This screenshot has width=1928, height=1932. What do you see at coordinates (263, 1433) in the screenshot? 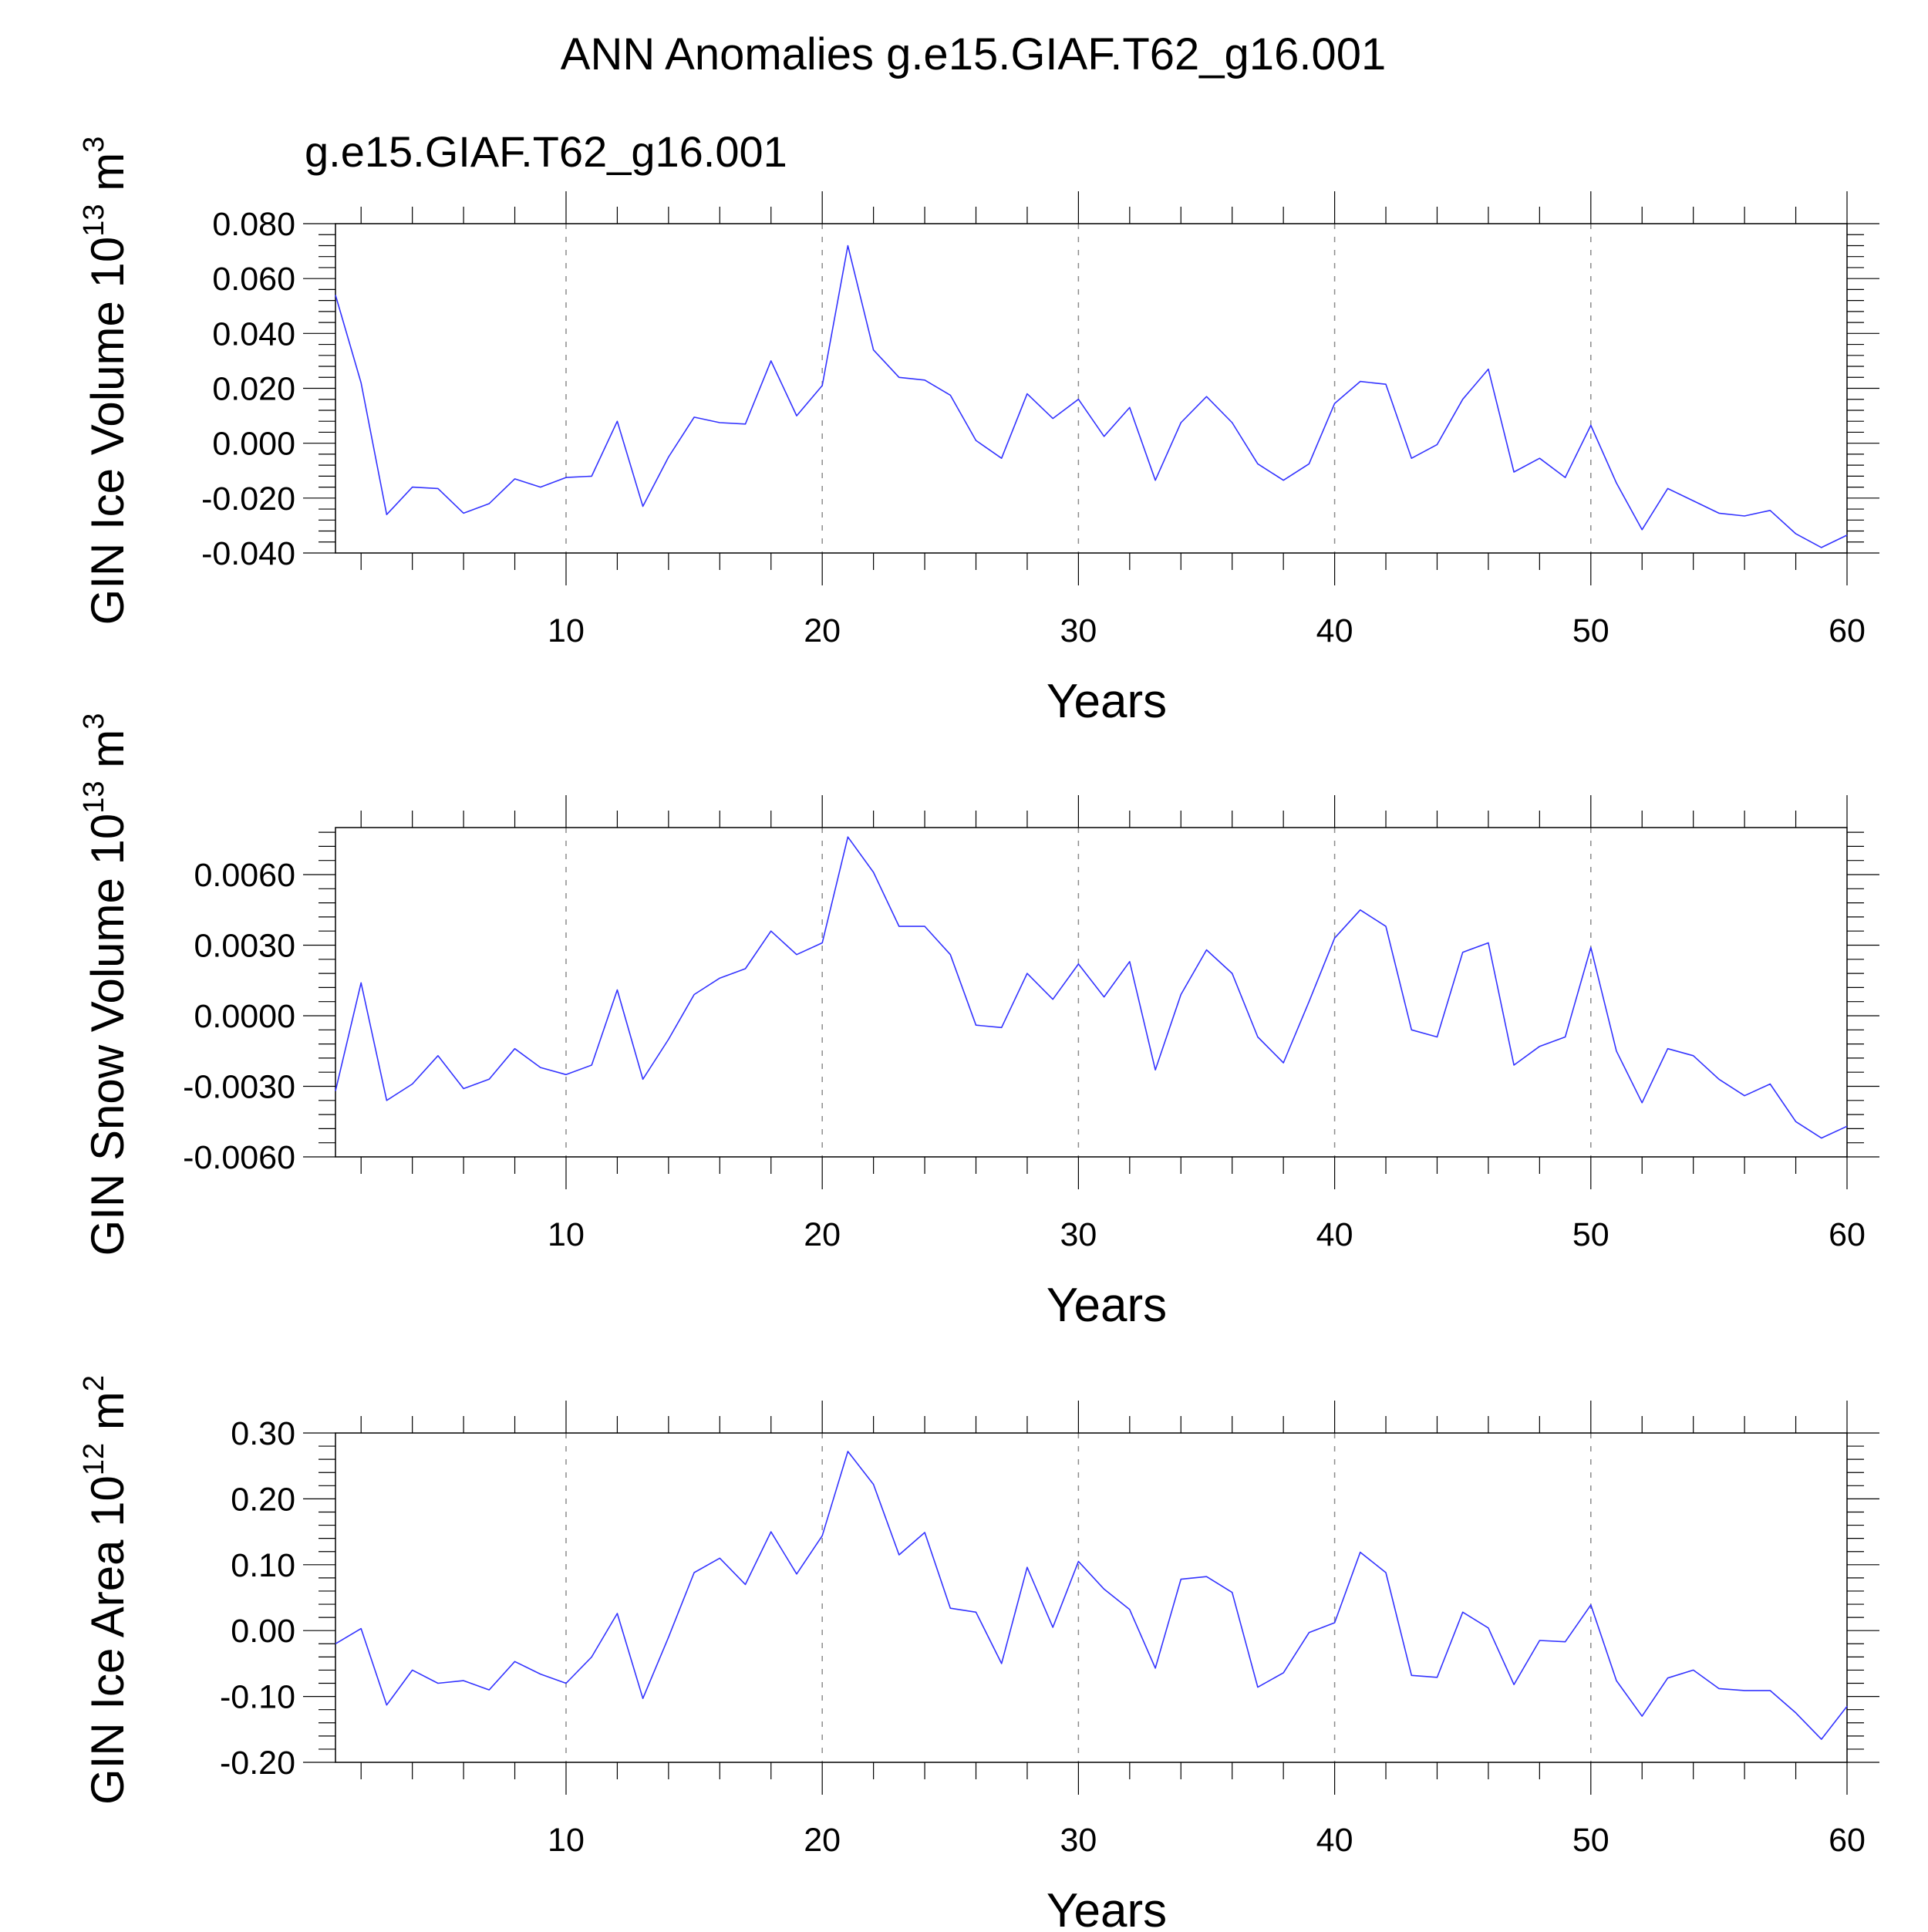
I see `y-tick-label: 0.30` at bounding box center [263, 1433].